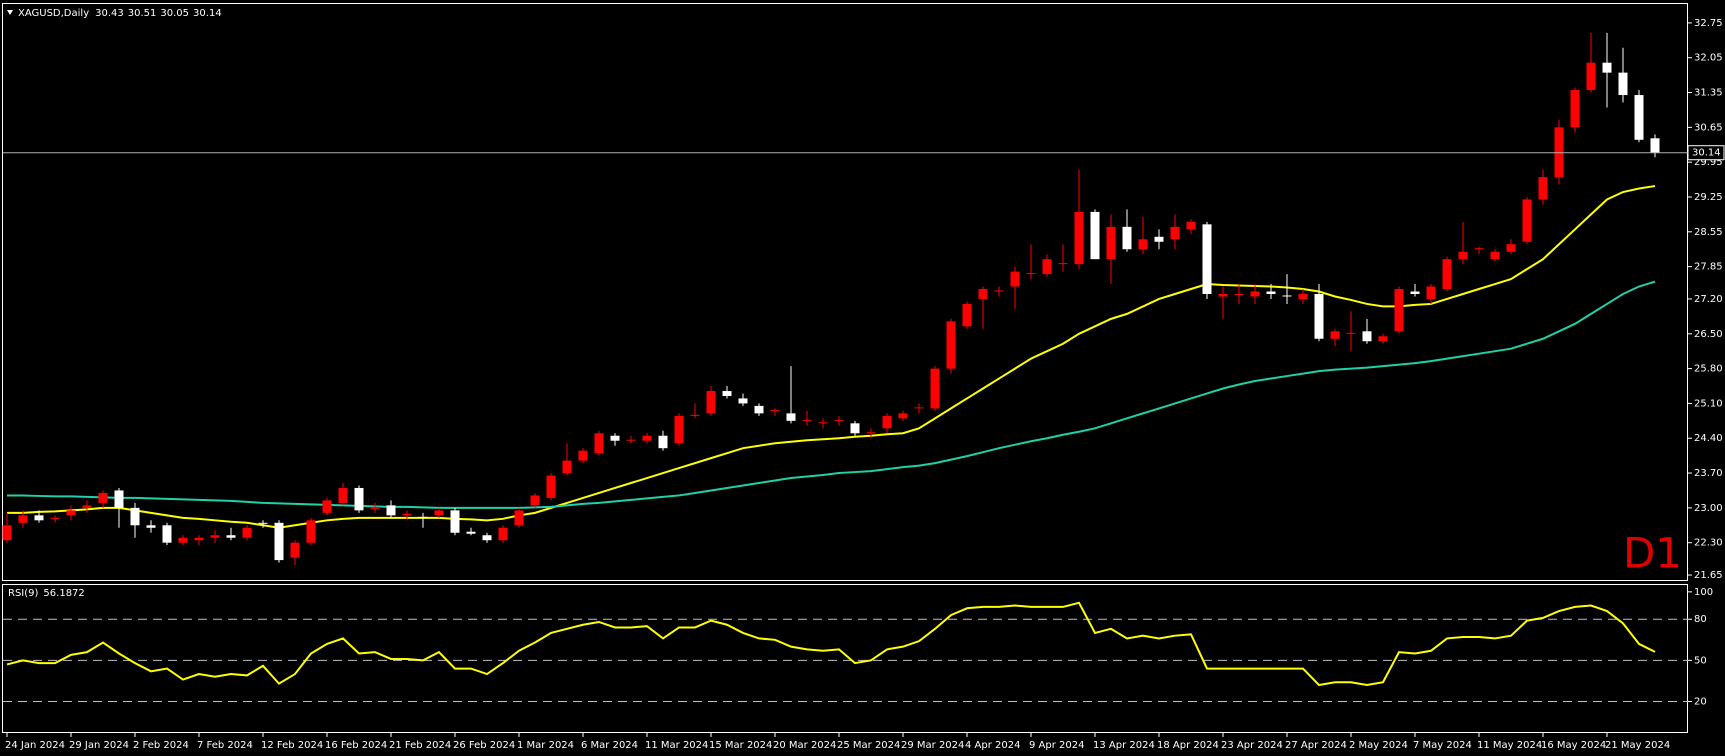 The image size is (1725, 756). Describe the element at coordinates (1316, 745) in the screenshot. I see `x-tick-label: 27 Apr 2024` at that location.